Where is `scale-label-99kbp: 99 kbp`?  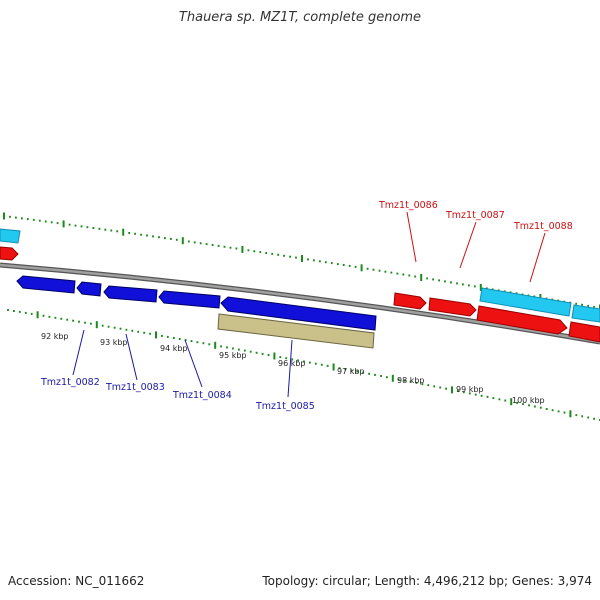
scale-label-99kbp: 99 kbp is located at coordinates (470, 389).